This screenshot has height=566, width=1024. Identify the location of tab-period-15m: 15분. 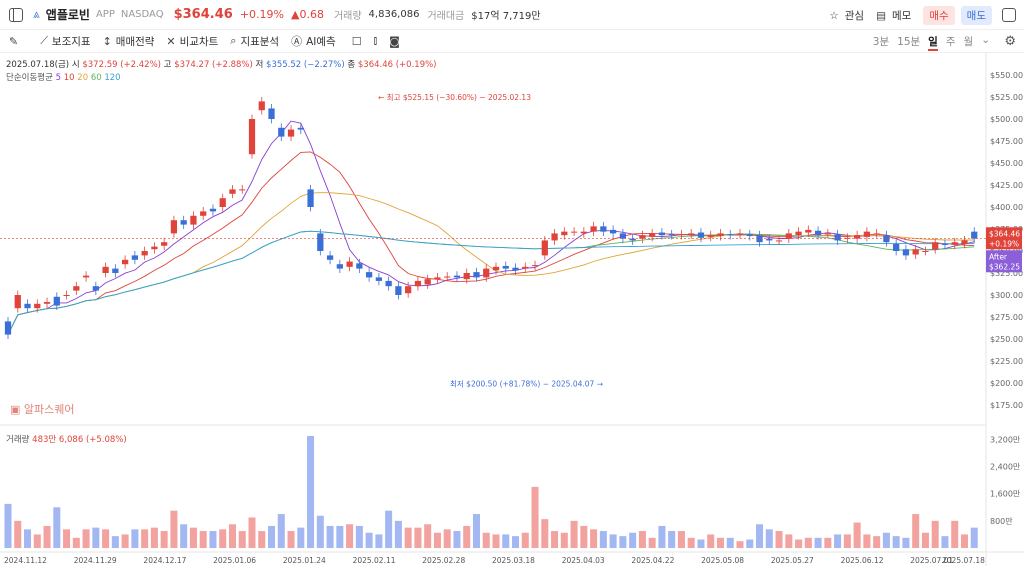
(909, 42).